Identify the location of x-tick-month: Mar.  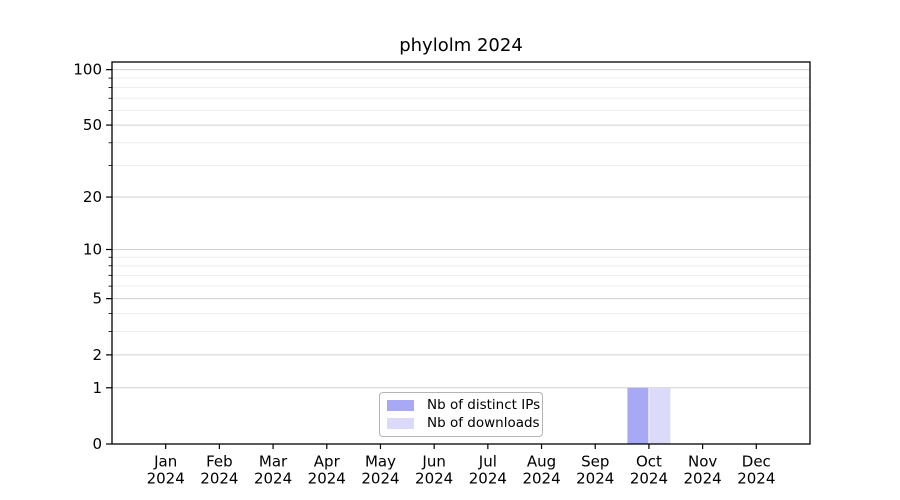
(273, 462).